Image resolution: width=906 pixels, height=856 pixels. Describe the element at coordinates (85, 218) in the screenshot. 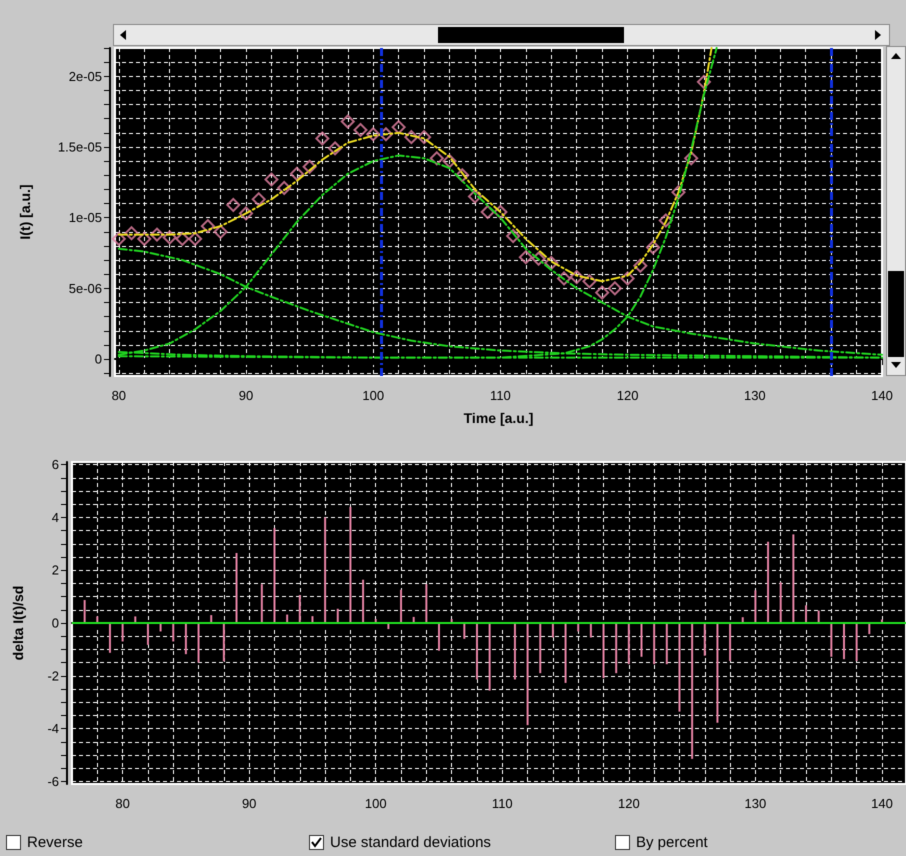

I see `y-tick-label: 1e-05` at that location.